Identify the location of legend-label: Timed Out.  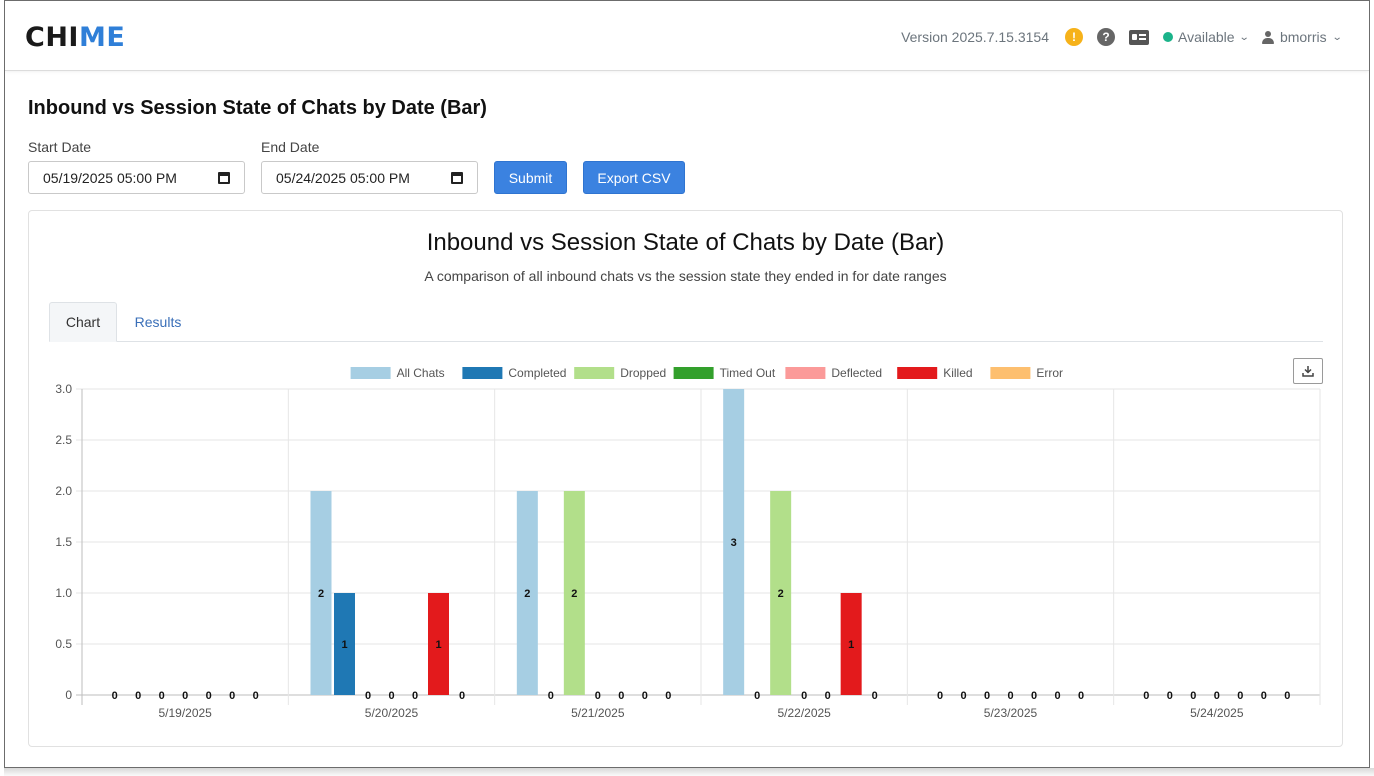
(748, 373).